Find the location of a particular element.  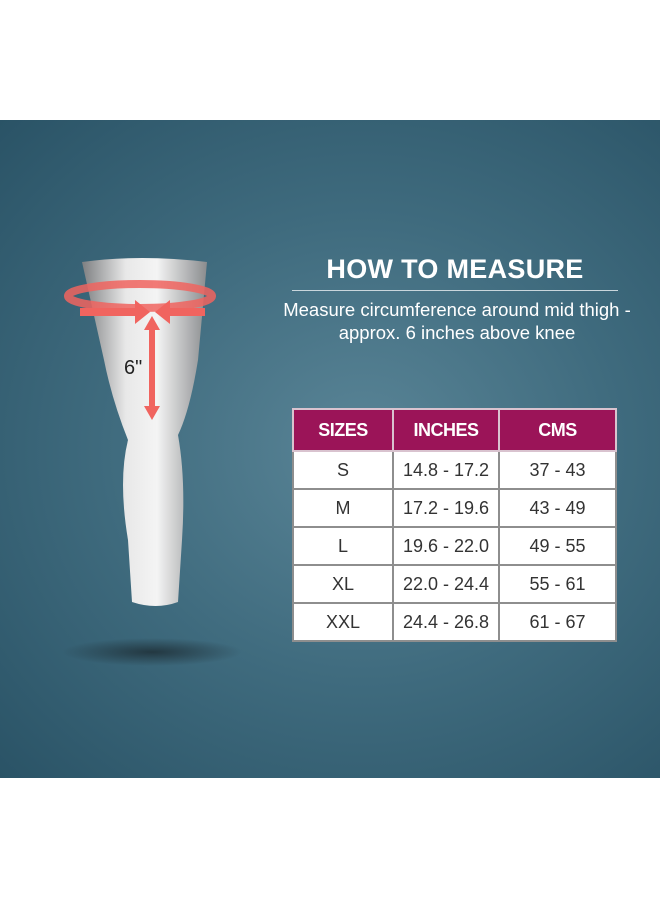

leg-shape is located at coordinates (144, 432).